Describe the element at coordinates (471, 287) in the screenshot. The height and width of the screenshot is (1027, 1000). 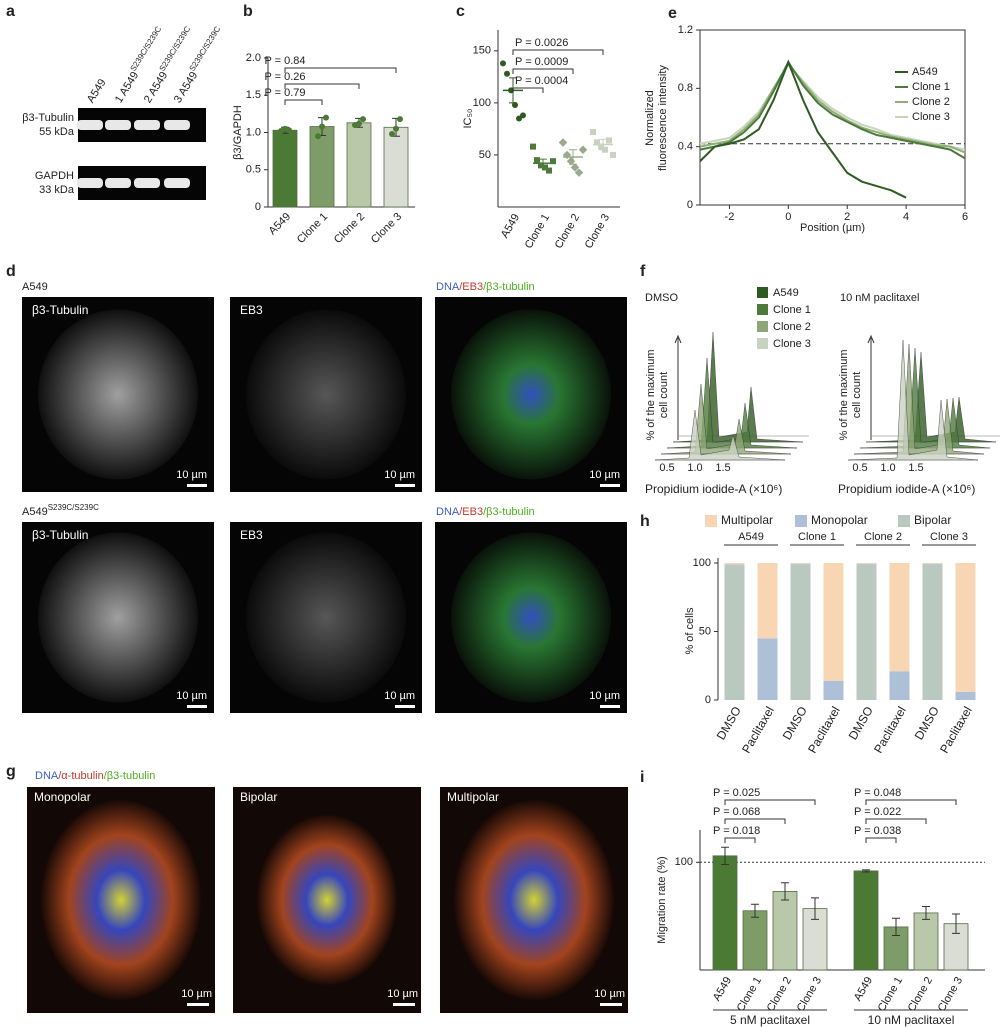
I see `channel-name: /EB3` at that location.